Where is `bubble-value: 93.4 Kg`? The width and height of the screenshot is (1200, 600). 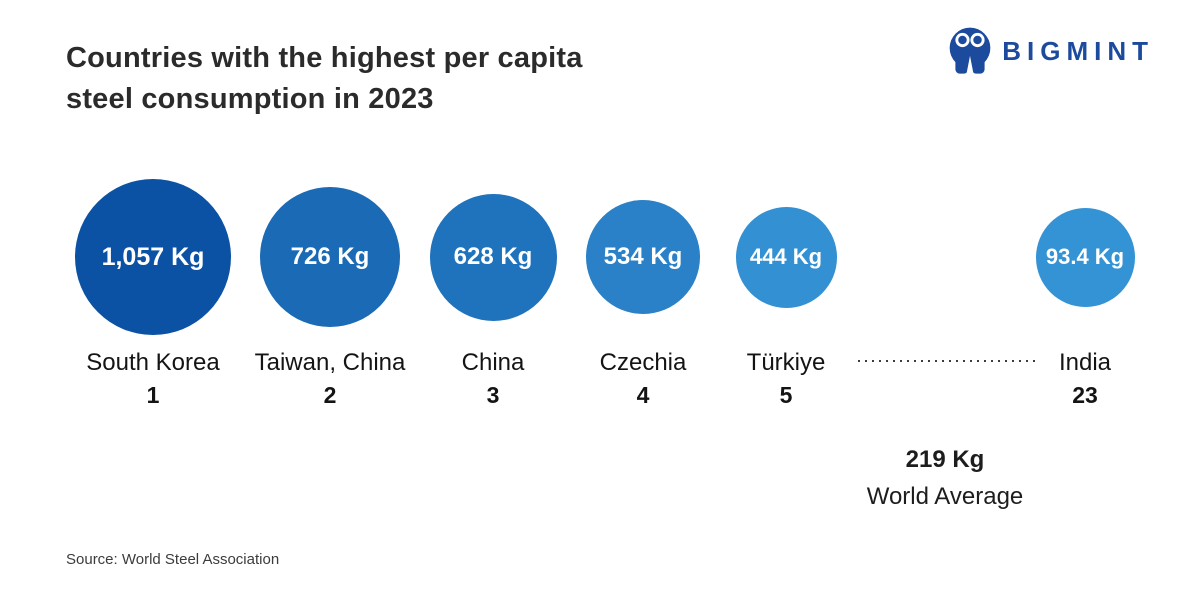
bubble-value: 93.4 Kg is located at coordinates (1085, 256).